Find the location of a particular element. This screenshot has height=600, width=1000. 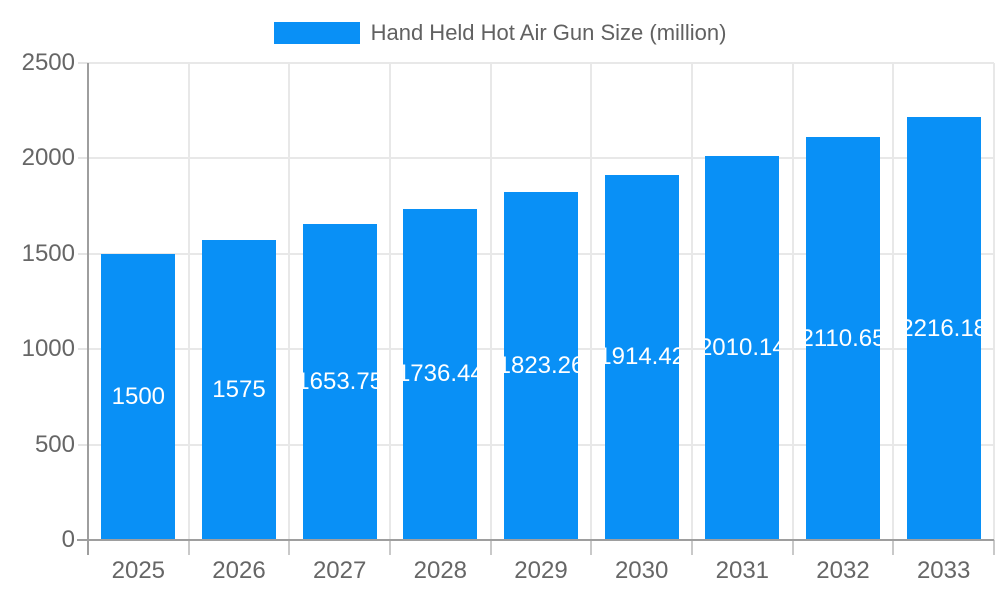

bar-value-label: 2010.14 is located at coordinates (742, 348).